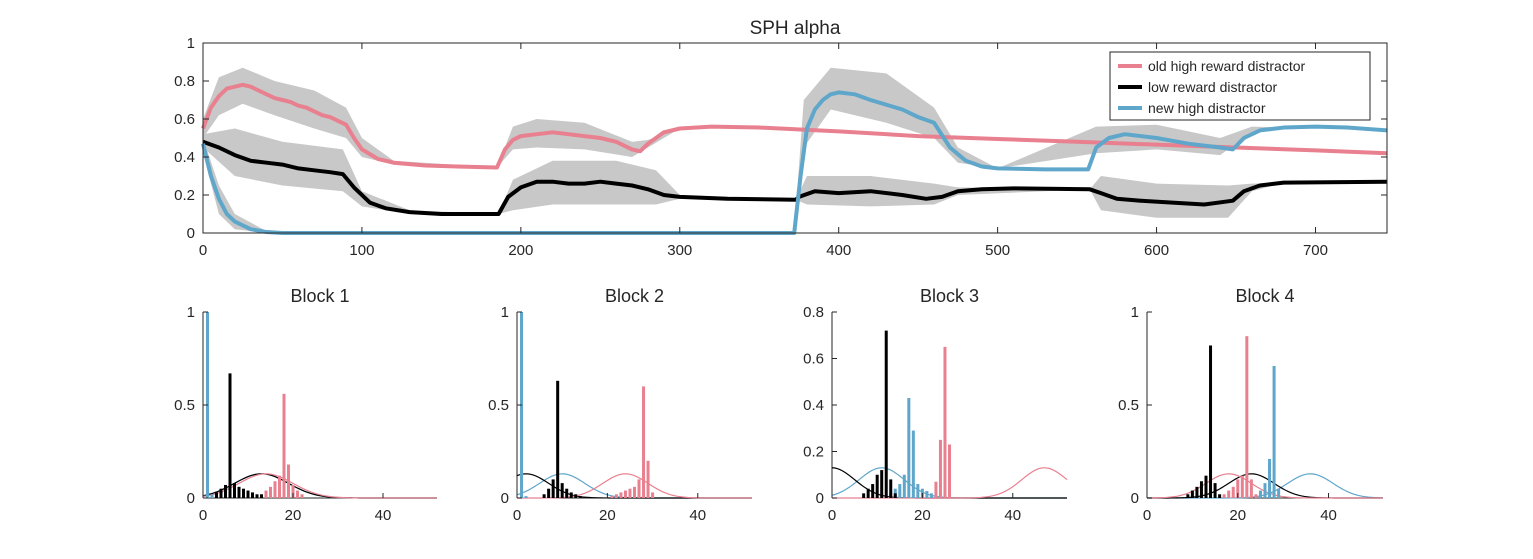 Image resolution: width=1533 pixels, height=559 pixels. I want to click on main-y-tick-label: 1, so click(191, 43).